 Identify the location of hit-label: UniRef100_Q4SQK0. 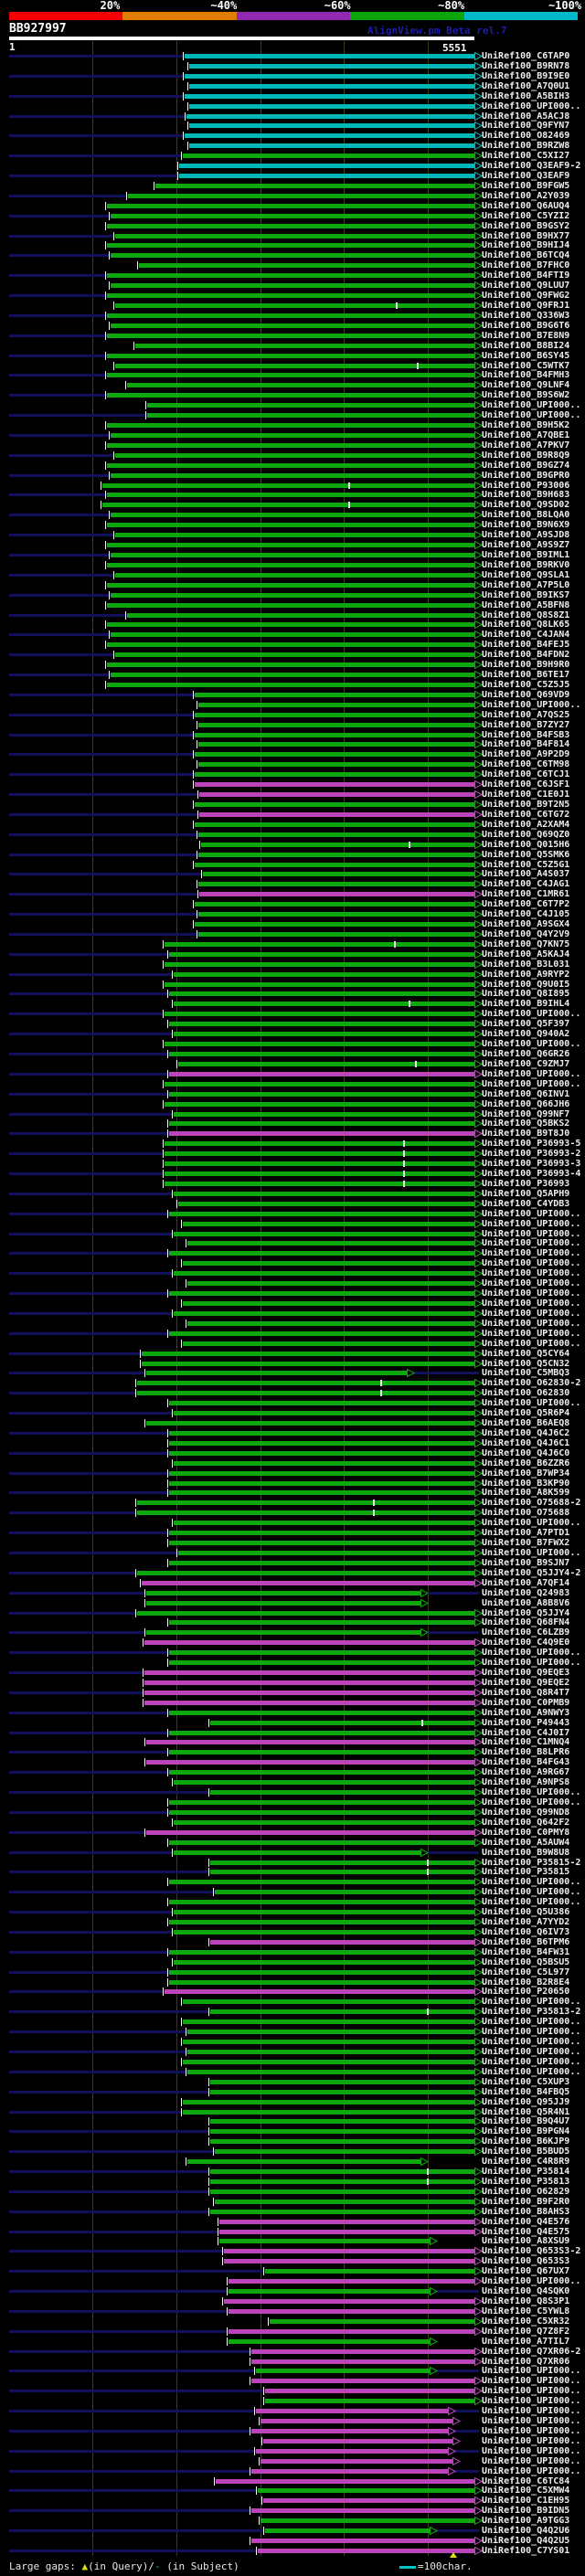
(526, 2291).